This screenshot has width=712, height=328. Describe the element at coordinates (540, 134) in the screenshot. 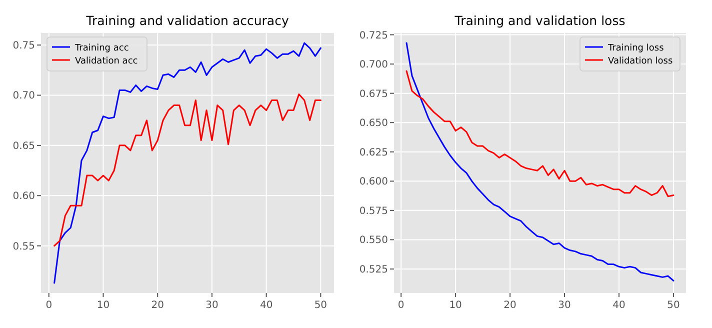

I see `line-series` at that location.